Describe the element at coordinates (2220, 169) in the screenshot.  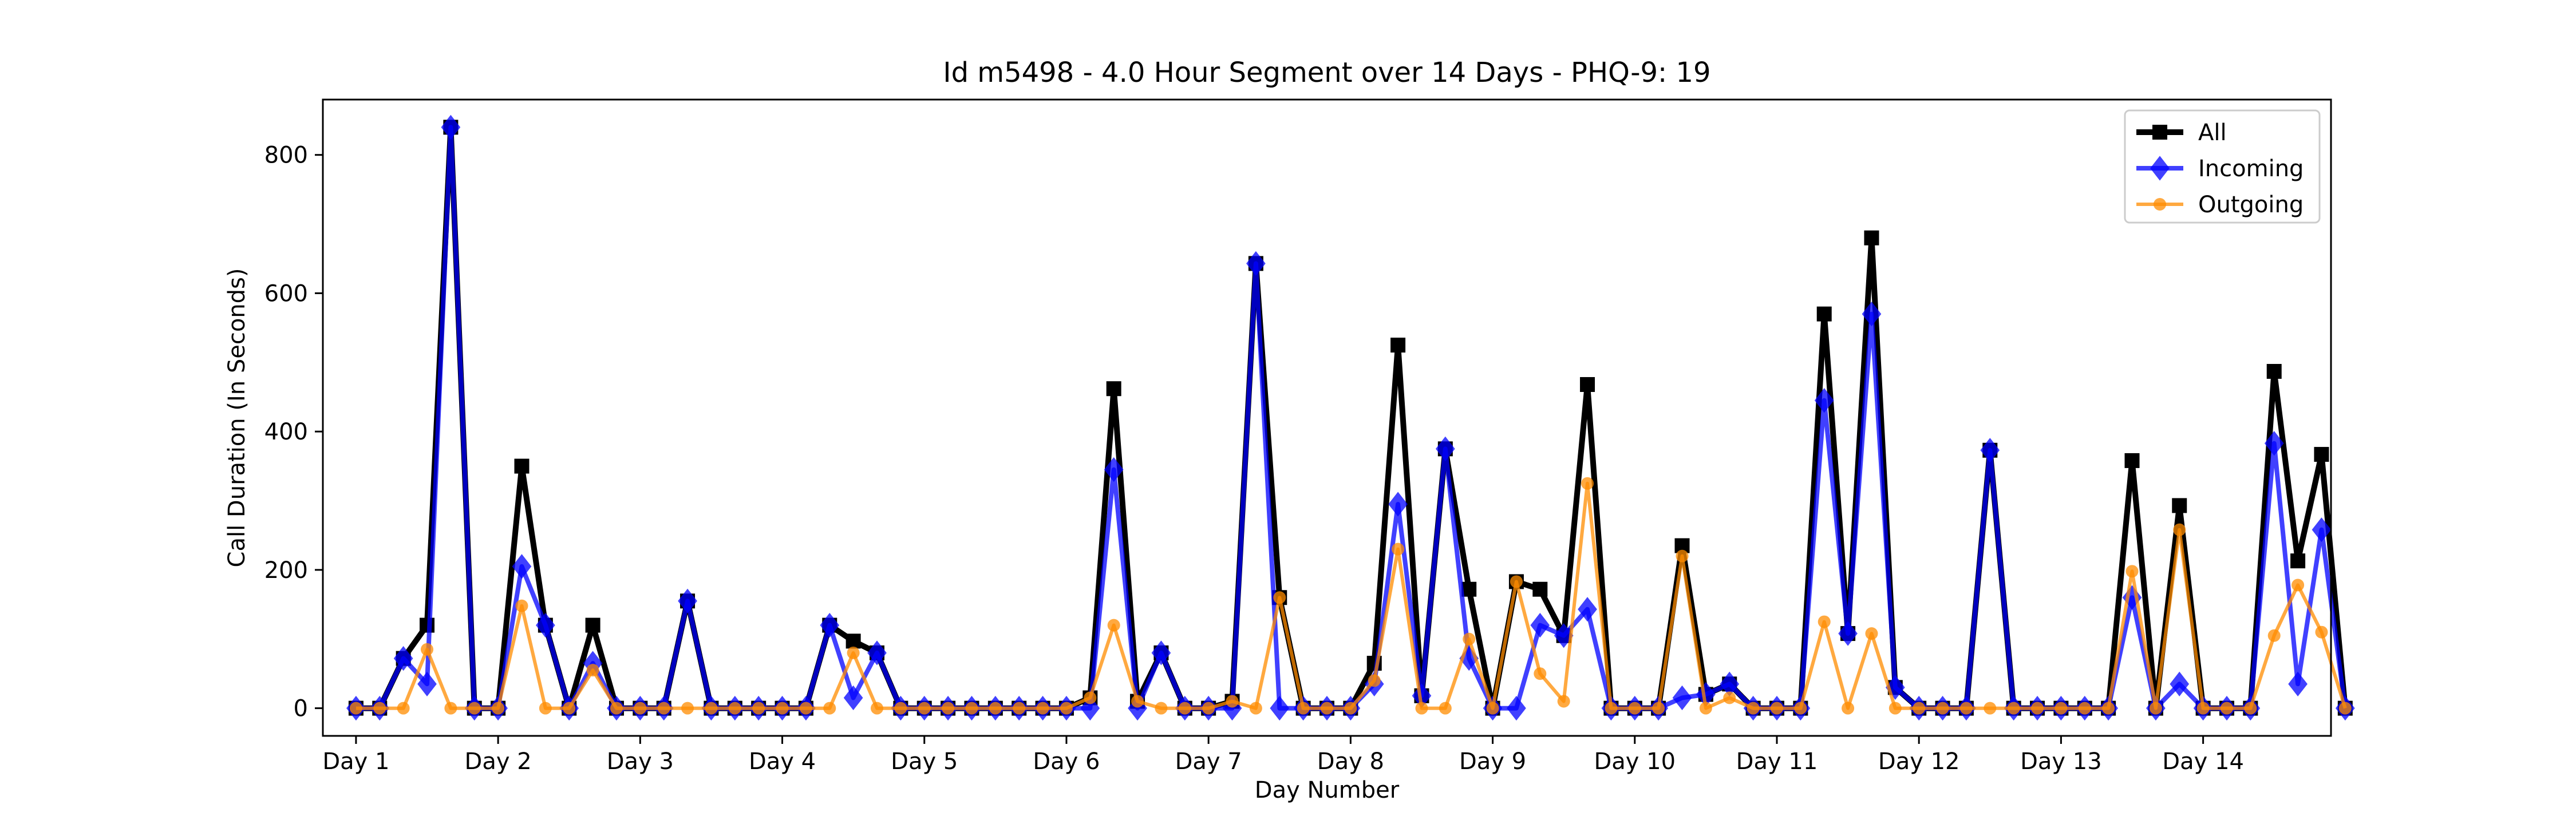
I see `legend-item-incoming: Incoming` at that location.